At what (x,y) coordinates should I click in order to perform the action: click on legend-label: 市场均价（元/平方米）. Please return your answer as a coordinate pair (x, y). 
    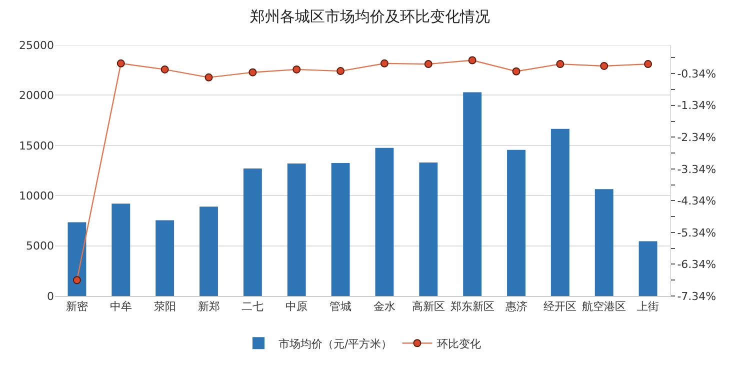
    Looking at the image, I should click on (335, 343).